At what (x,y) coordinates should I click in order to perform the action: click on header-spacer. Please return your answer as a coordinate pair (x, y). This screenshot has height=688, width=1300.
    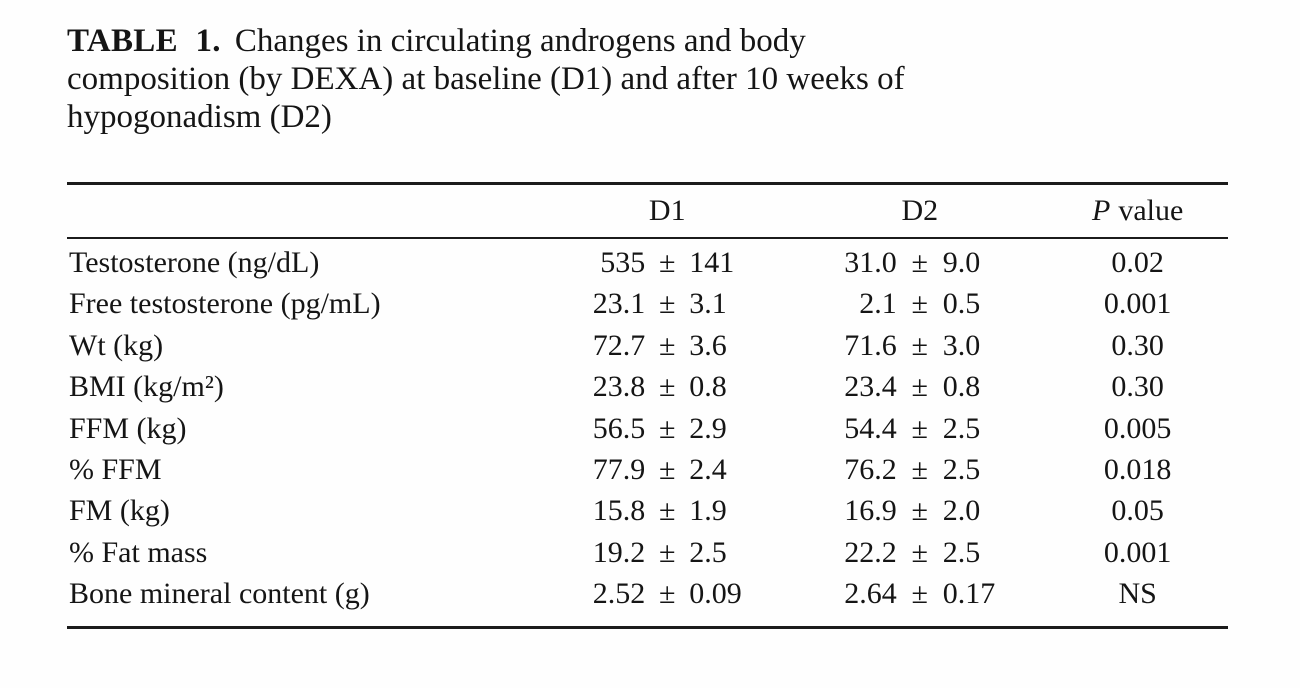
    Looking at the image, I should click on (837, 211).